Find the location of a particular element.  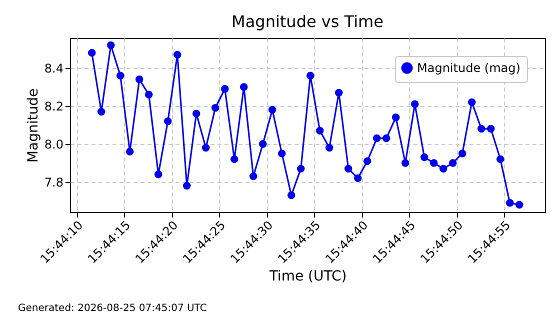

y-axis-title: Magnitude is located at coordinates (33, 125).